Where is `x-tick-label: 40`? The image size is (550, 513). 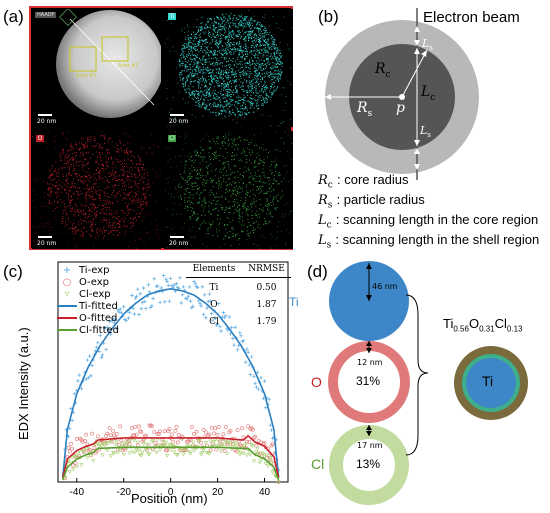
x-tick-label: 40 is located at coordinates (265, 492).